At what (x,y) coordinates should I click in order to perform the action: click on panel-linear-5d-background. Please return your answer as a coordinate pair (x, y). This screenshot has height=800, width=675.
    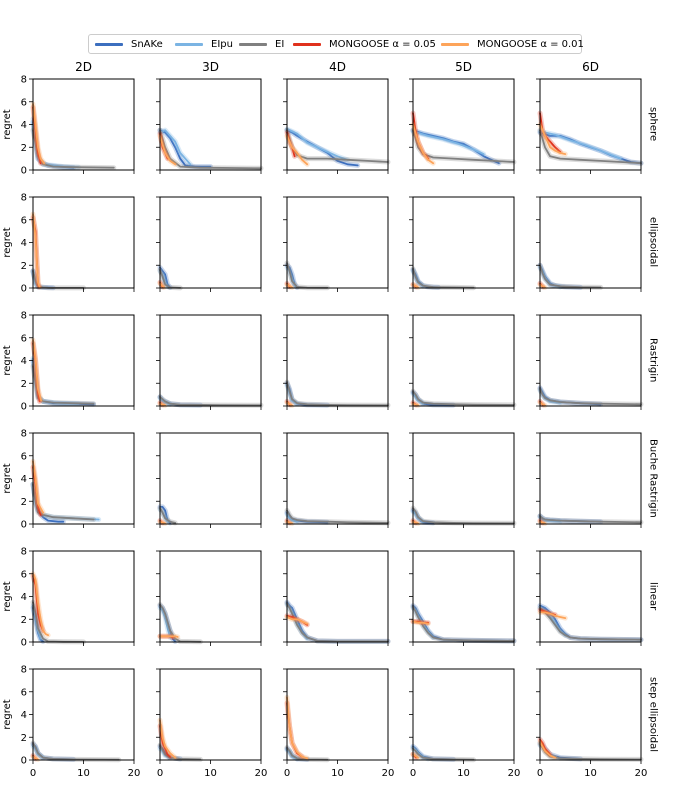
    Looking at the image, I should click on (463, 596).